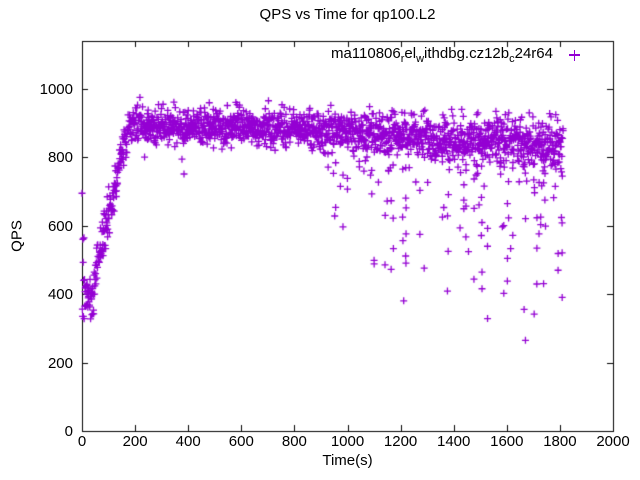  What do you see at coordinates (241, 441) in the screenshot?
I see `x-tick-label: 600` at bounding box center [241, 441].